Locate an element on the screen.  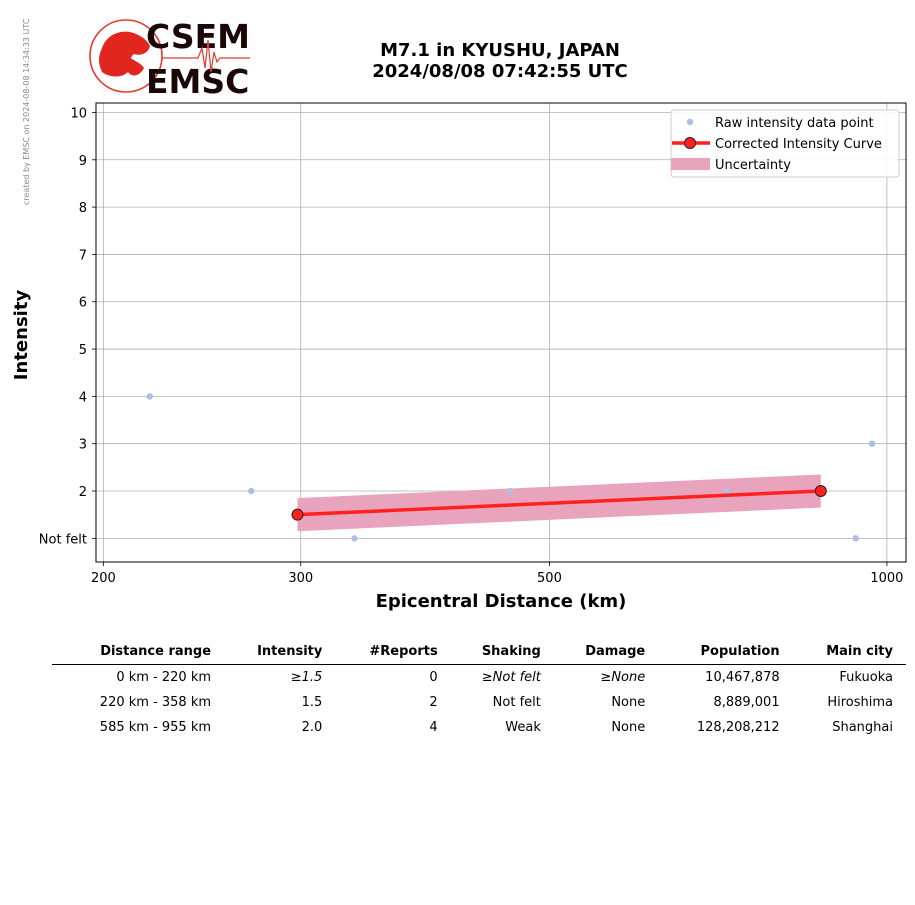
x-tick-label: 500 is located at coordinates (549, 578).